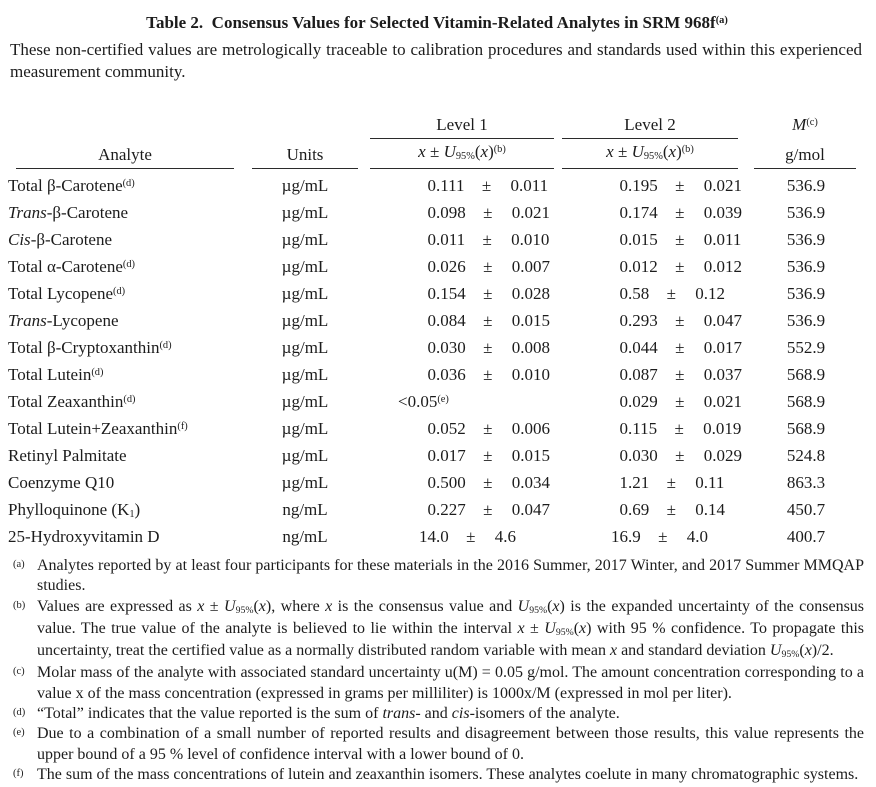 The height and width of the screenshot is (787, 876). Describe the element at coordinates (505, 536) in the screenshot. I see `uncertainty-value: 4.6` at that location.